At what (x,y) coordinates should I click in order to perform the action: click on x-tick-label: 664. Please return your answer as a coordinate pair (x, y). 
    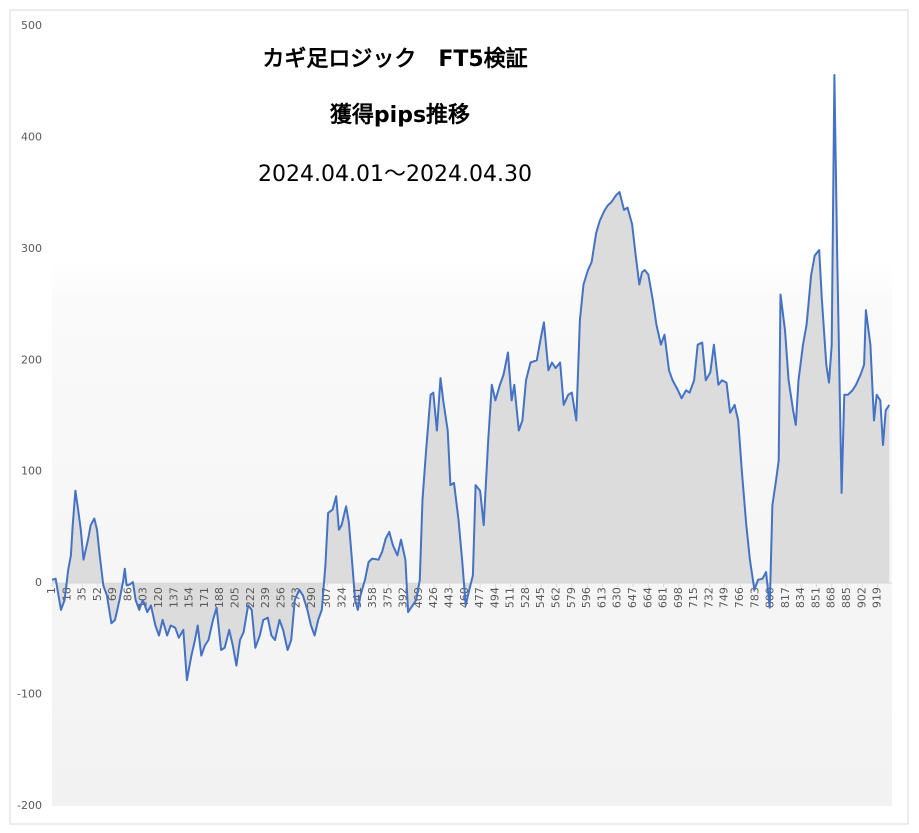
    Looking at the image, I should click on (647, 597).